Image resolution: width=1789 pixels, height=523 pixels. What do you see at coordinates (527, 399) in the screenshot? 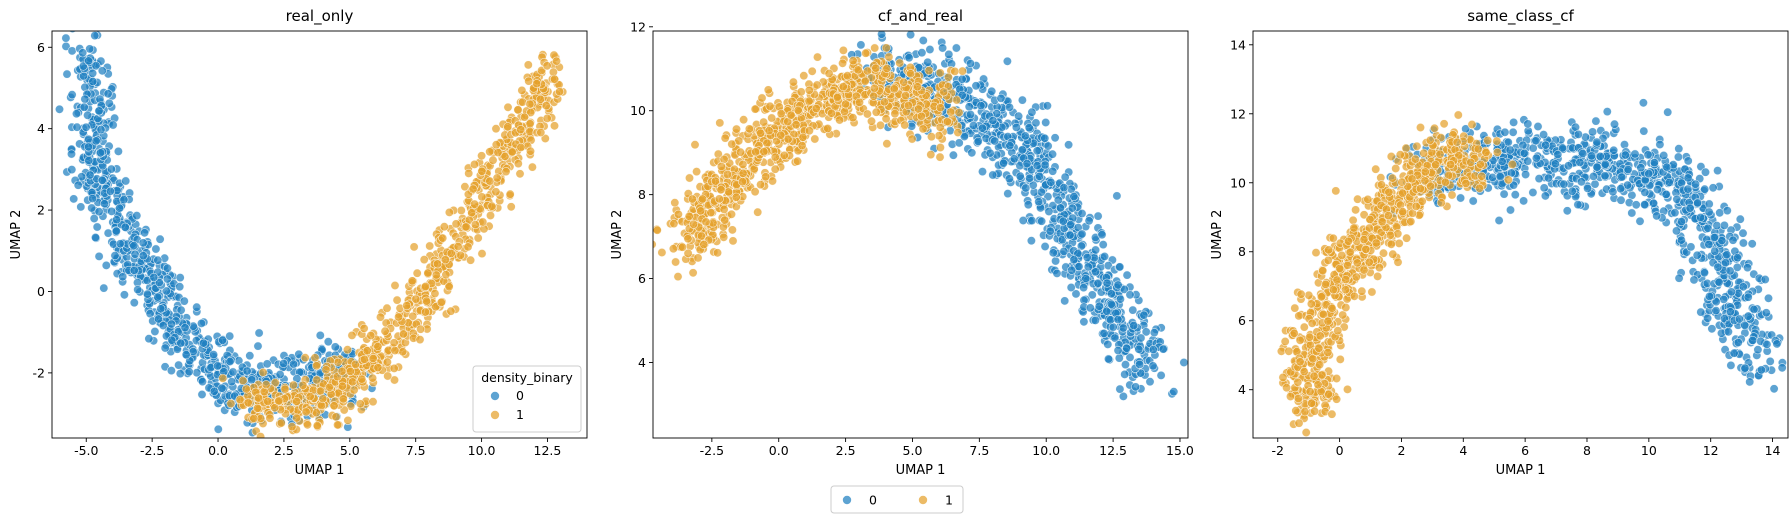
I see `legend-frame` at bounding box center [527, 399].